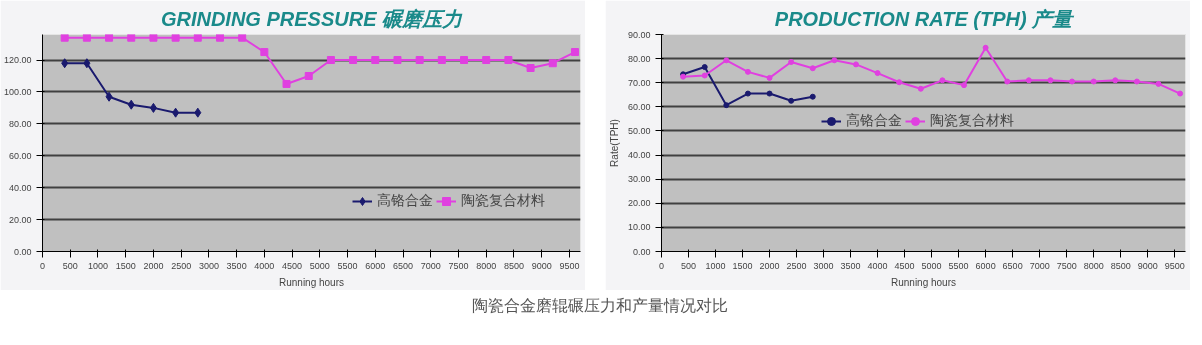 This screenshot has width=1202, height=345. What do you see at coordinates (614, 143) in the screenshot?
I see `y-axis-title: Rate(TPH)` at bounding box center [614, 143].